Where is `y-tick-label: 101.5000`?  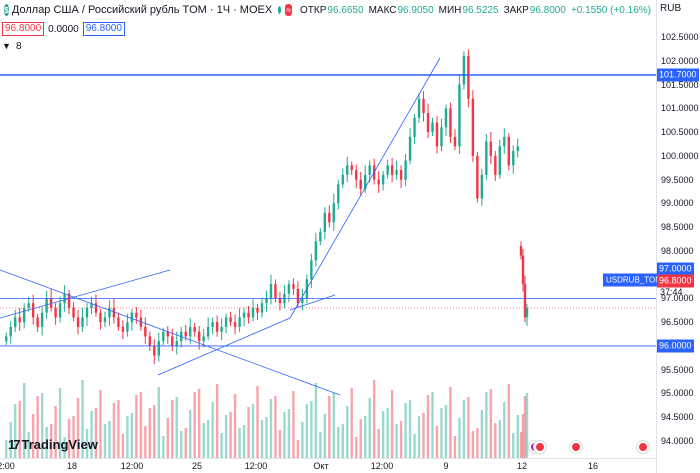 y-tick-label: 101.5000 is located at coordinates (680, 84).